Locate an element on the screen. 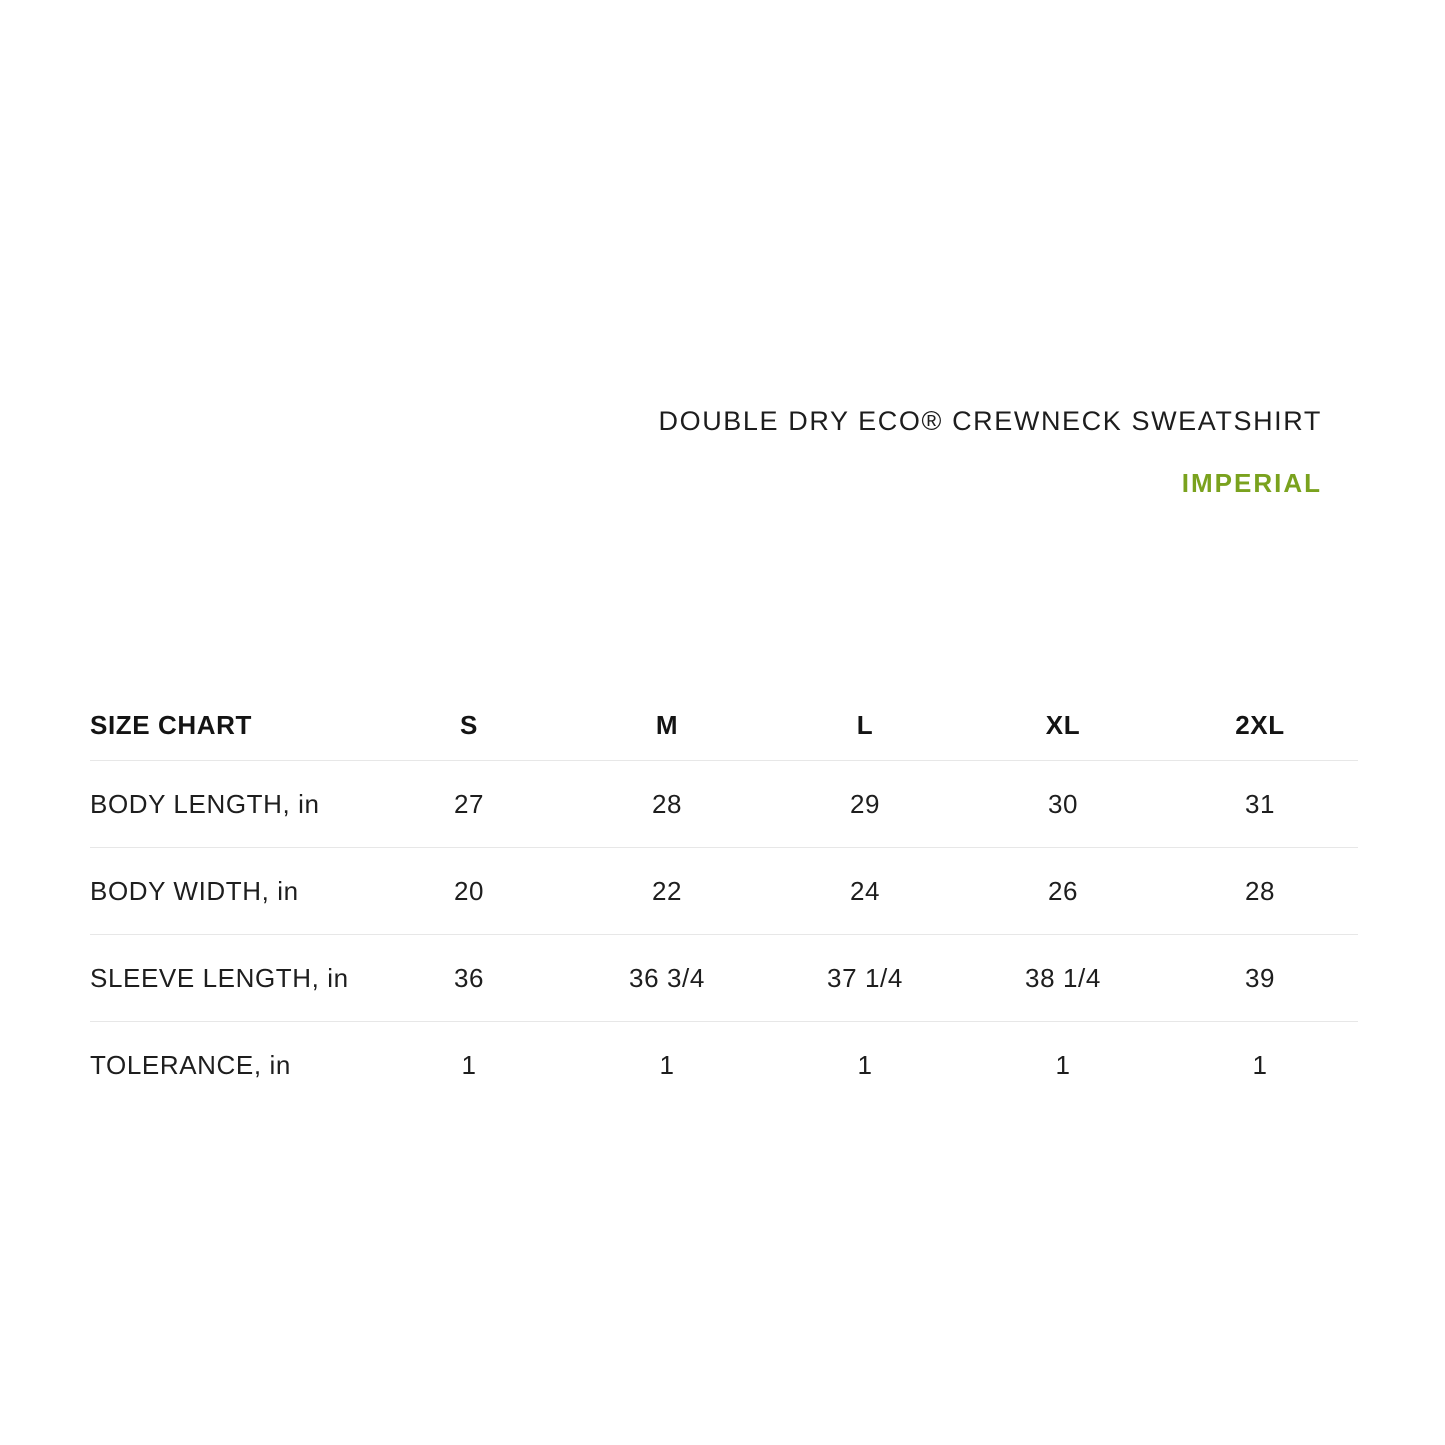 This screenshot has width=1445, height=1445. row-label-body-width: BODY WIDTH, in is located at coordinates (230, 891).